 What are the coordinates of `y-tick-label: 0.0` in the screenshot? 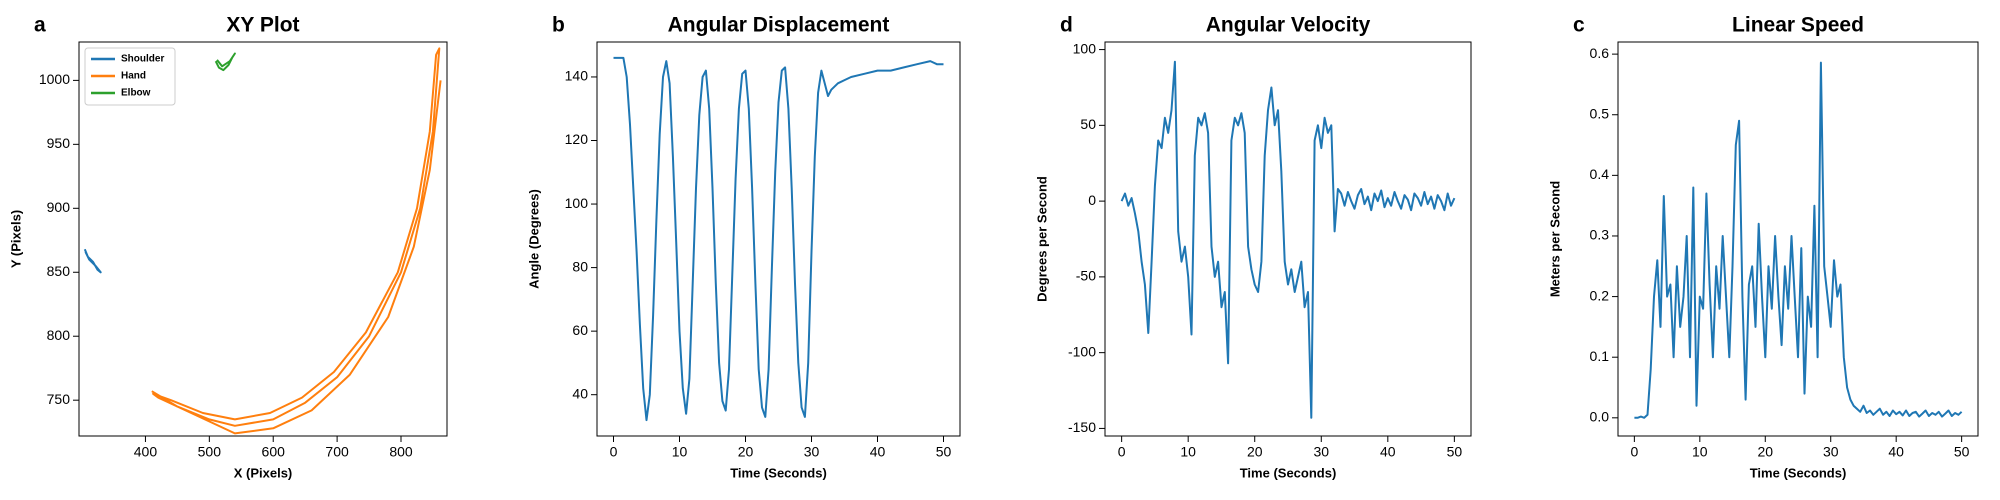 It's located at (1600, 417).